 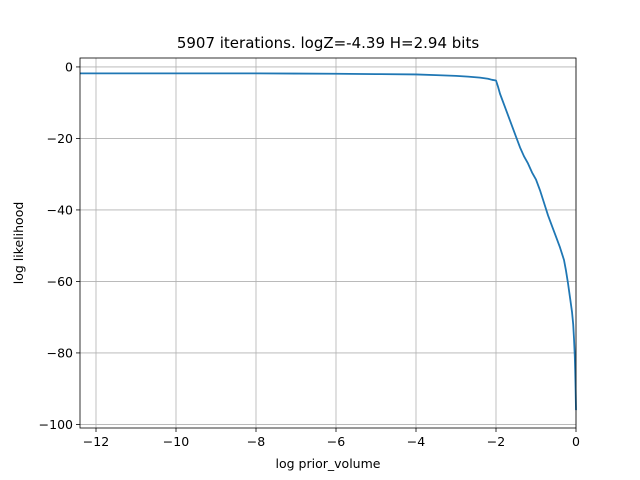 I want to click on y-tick-label: −40, so click(x=60, y=209).